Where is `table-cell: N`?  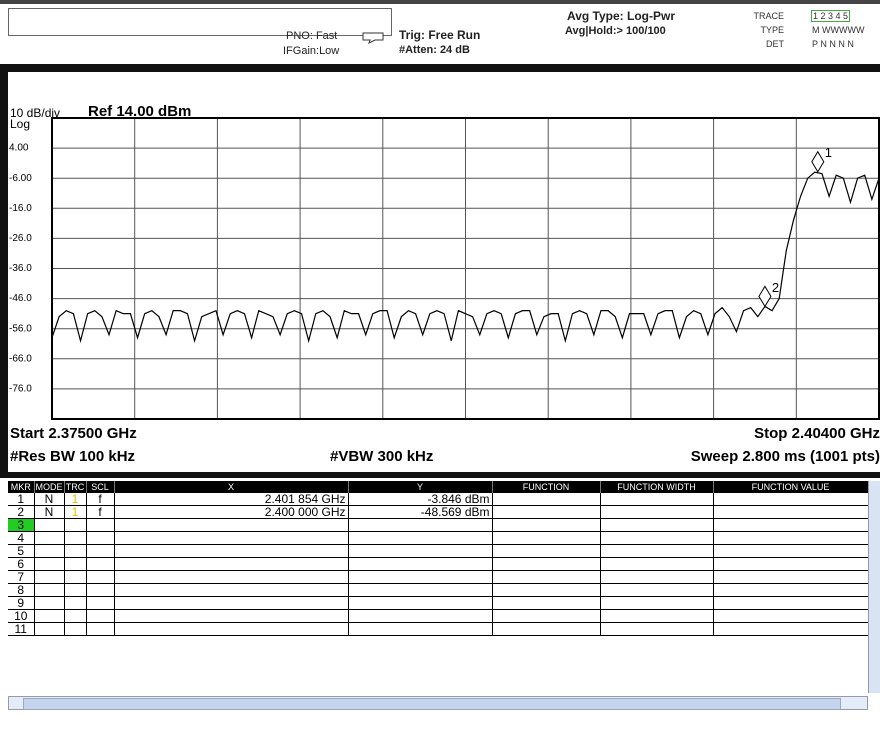 table-cell: N is located at coordinates (49, 499).